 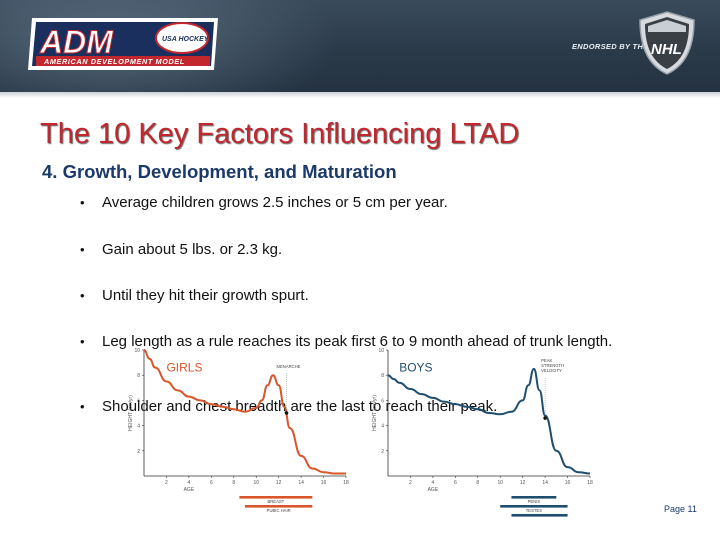 I want to click on endorsed-text: ENDORSED BY THE, so click(x=610, y=46).